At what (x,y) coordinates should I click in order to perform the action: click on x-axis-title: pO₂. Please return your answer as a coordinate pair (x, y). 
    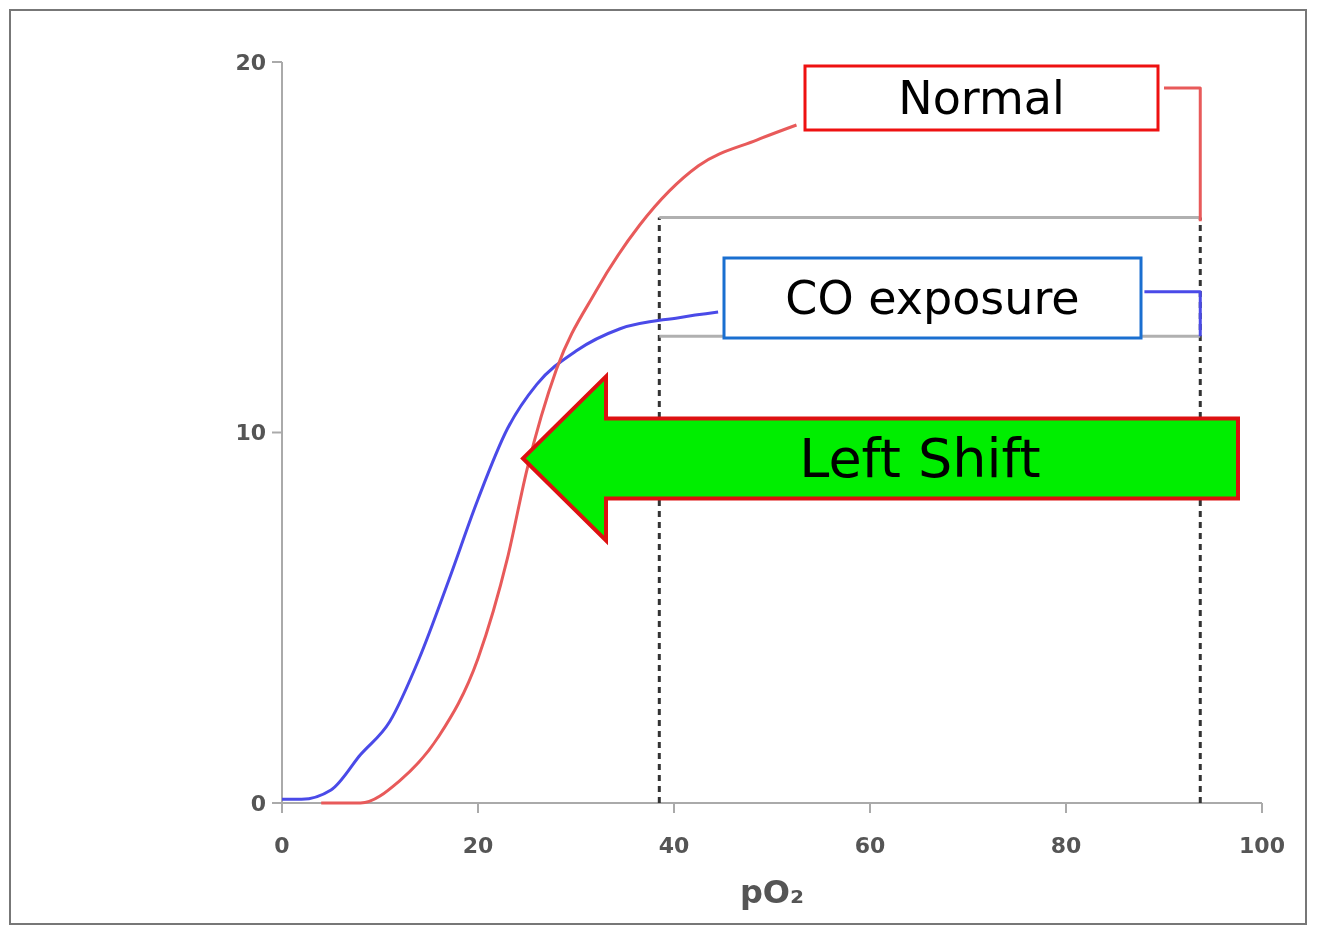
    Looking at the image, I should click on (772, 892).